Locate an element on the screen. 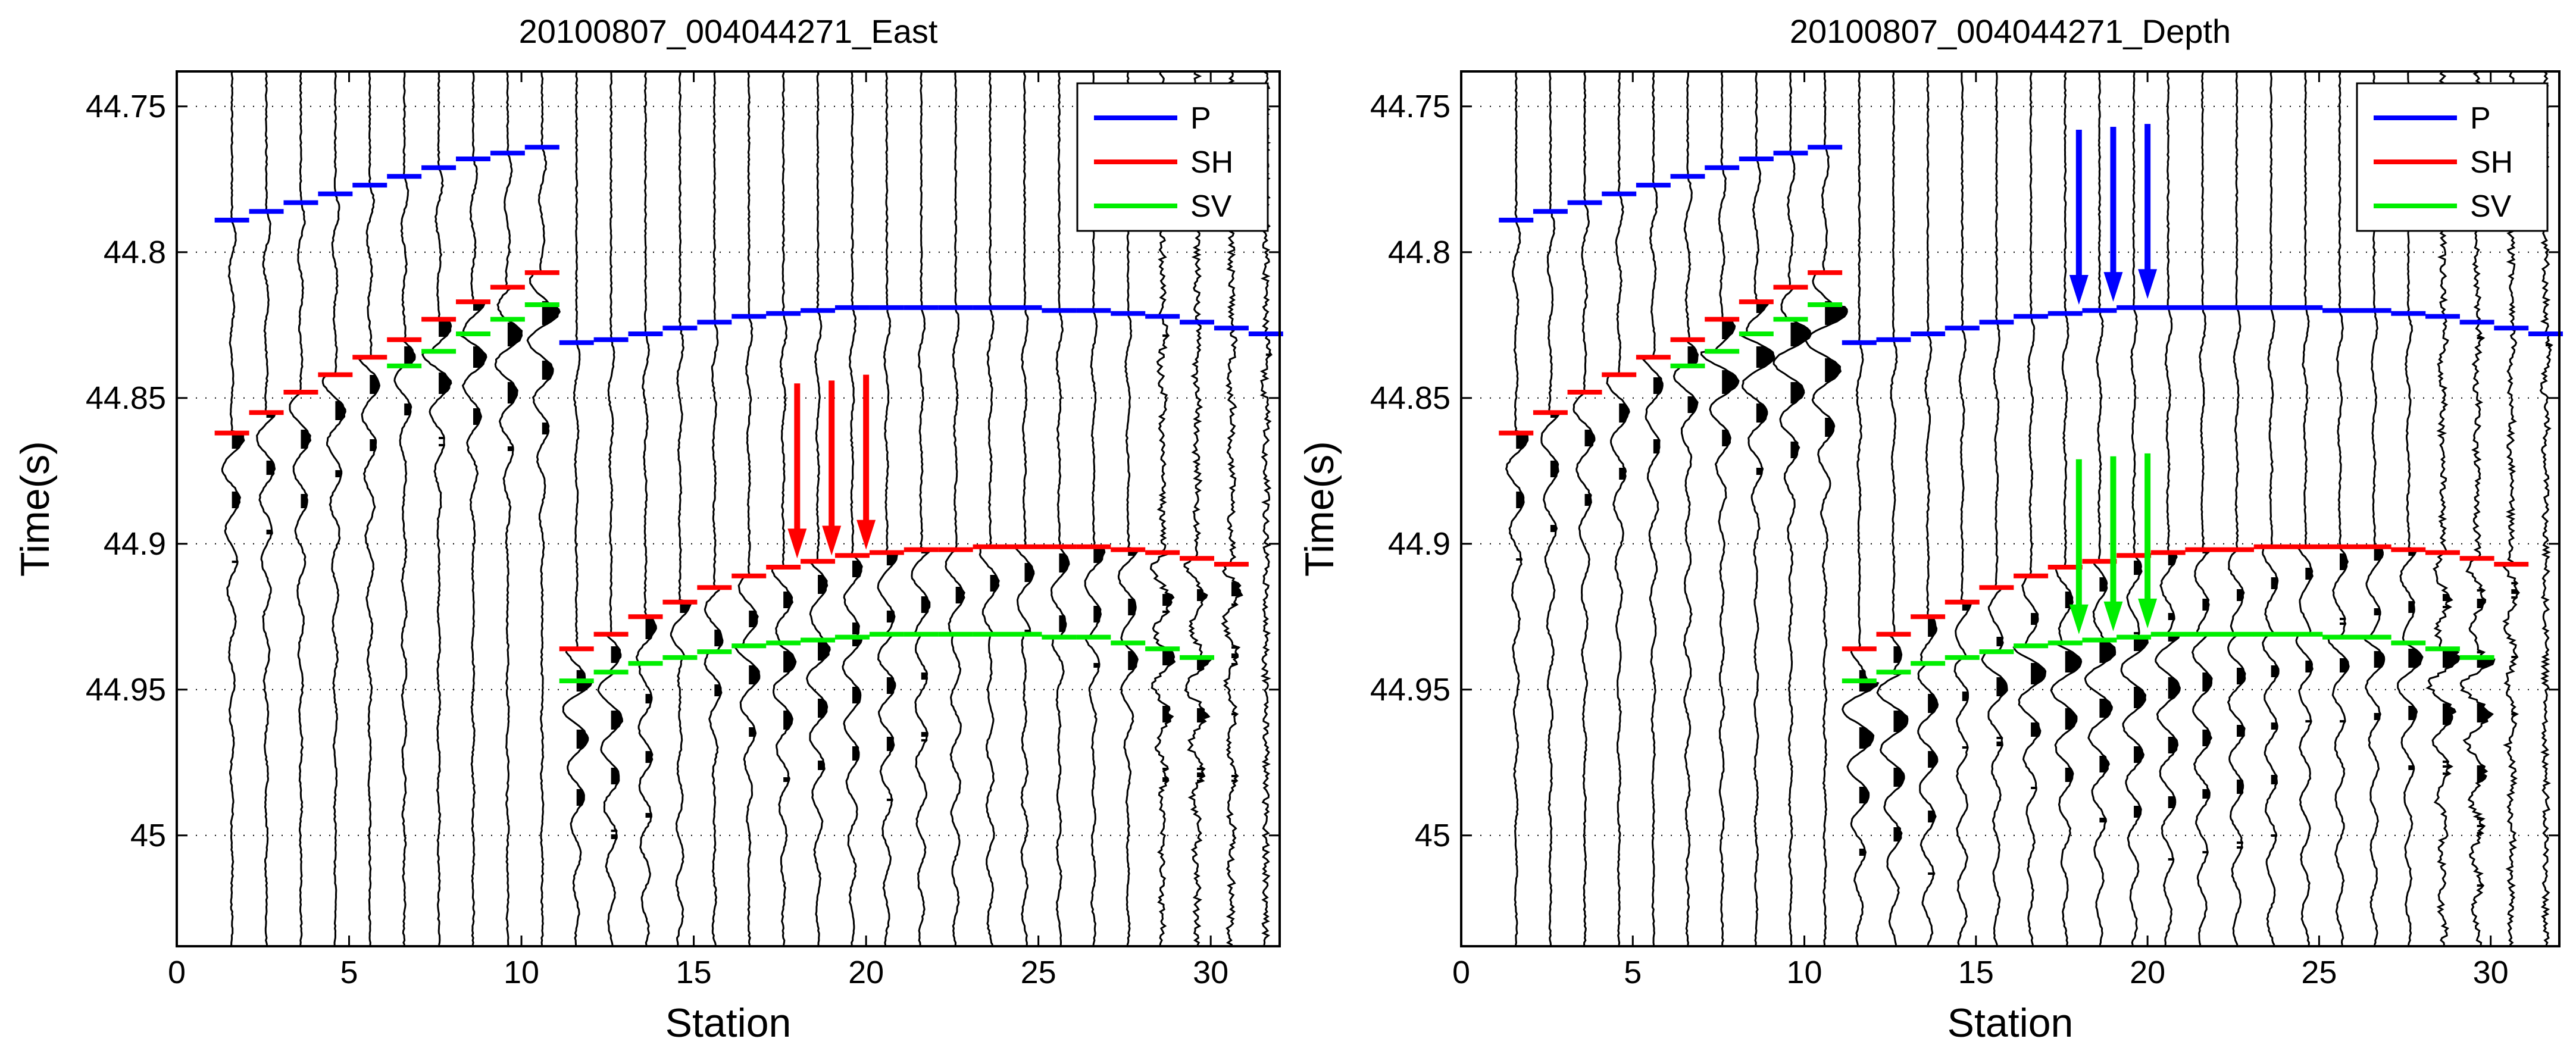 This screenshot has height=1048, width=2576. x-tick-label: 5 is located at coordinates (349, 972).